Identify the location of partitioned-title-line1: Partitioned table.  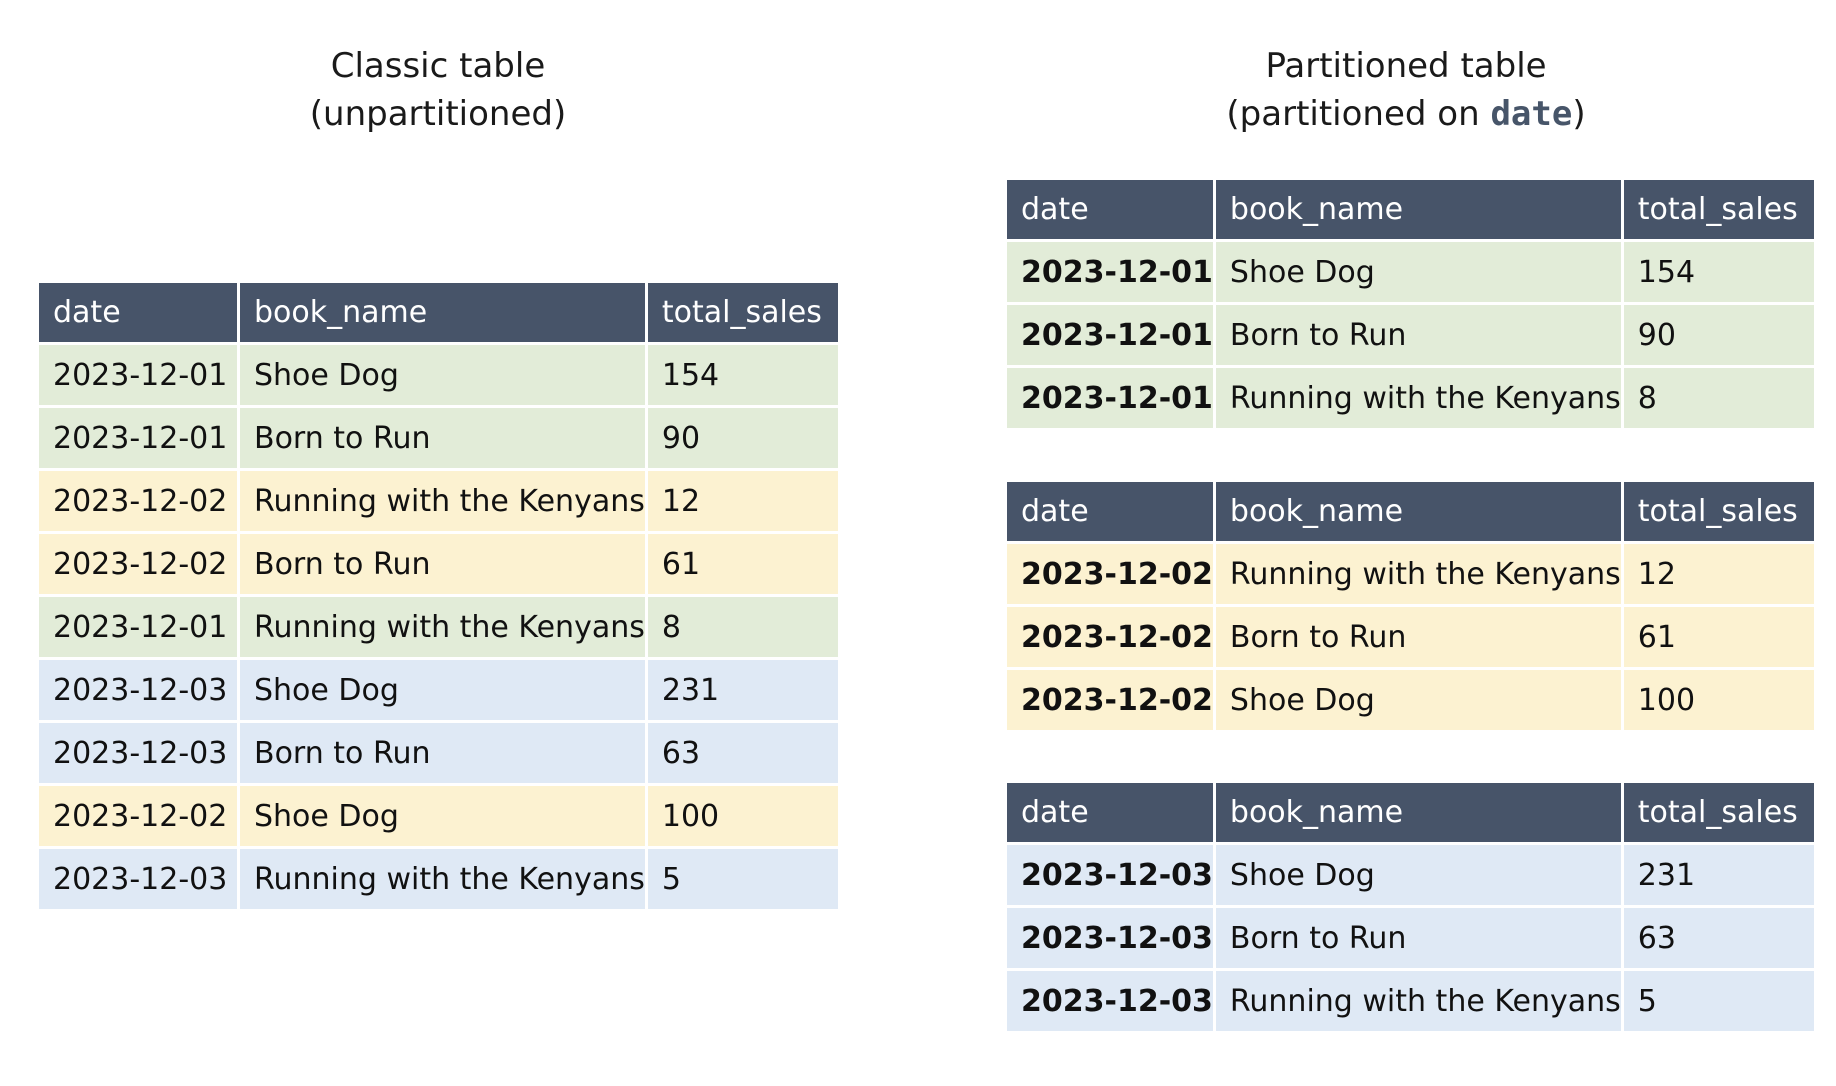
(1406, 66).